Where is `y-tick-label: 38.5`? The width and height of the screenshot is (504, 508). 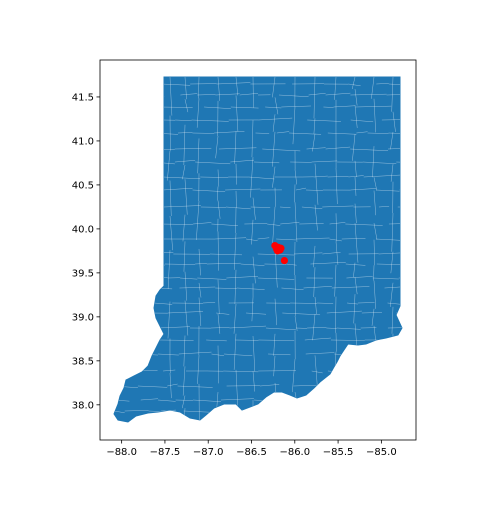
y-tick-label: 38.5 is located at coordinates (83, 361).